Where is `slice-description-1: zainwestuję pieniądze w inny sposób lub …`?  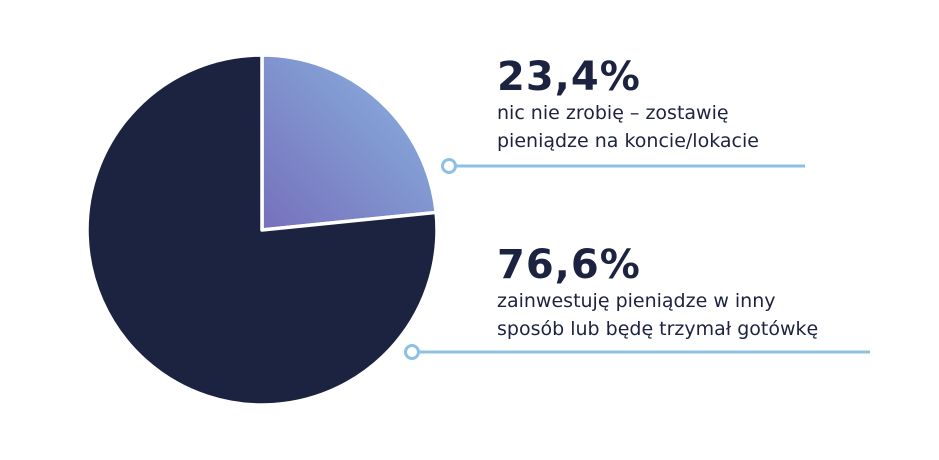
slice-description-1: zainwestuję pieniądze w inny sposób lub … is located at coordinates (657, 315).